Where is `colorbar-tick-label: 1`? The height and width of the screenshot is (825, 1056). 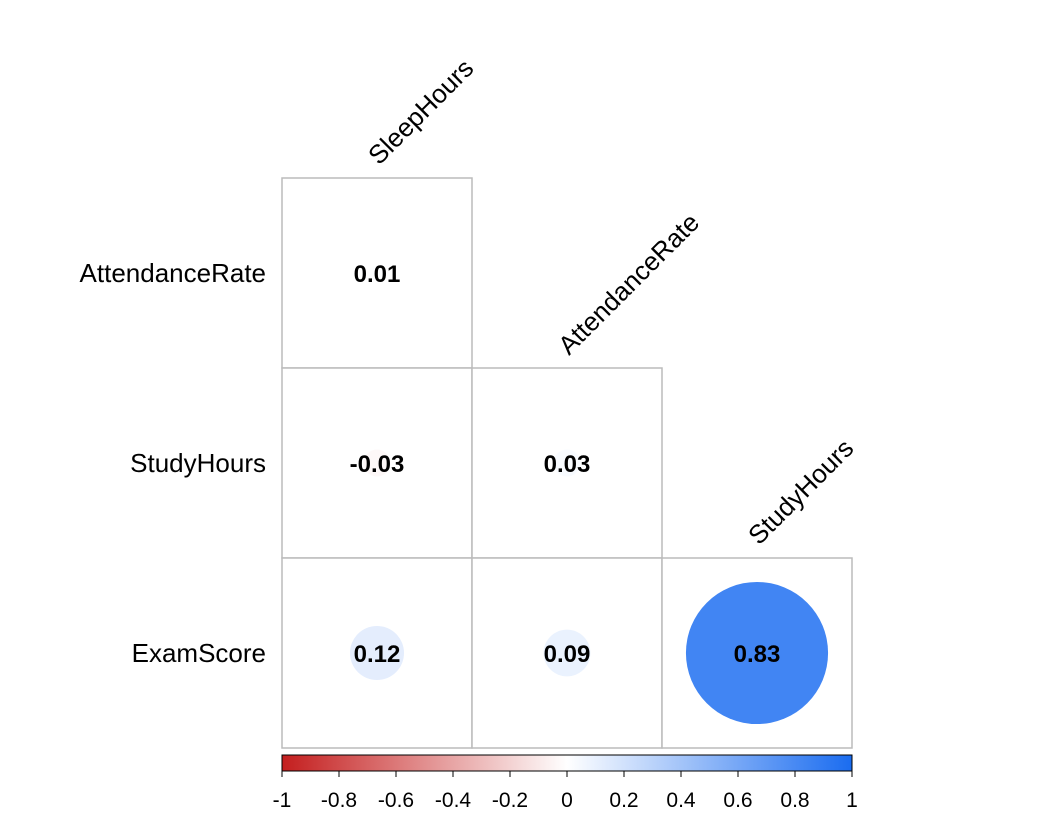
colorbar-tick-label: 1 is located at coordinates (852, 800).